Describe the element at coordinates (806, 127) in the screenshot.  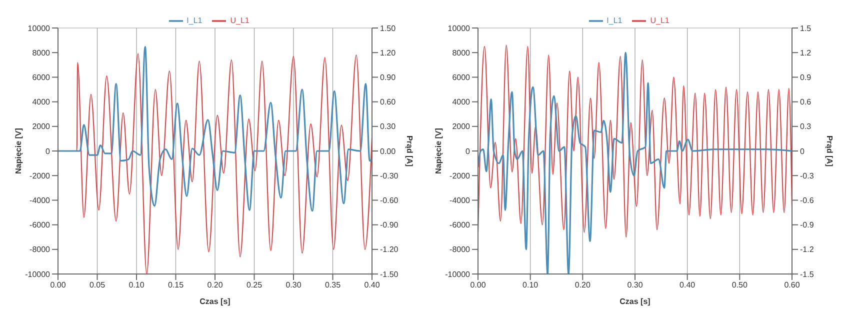
I see `y2-tick-label: 0.3` at that location.